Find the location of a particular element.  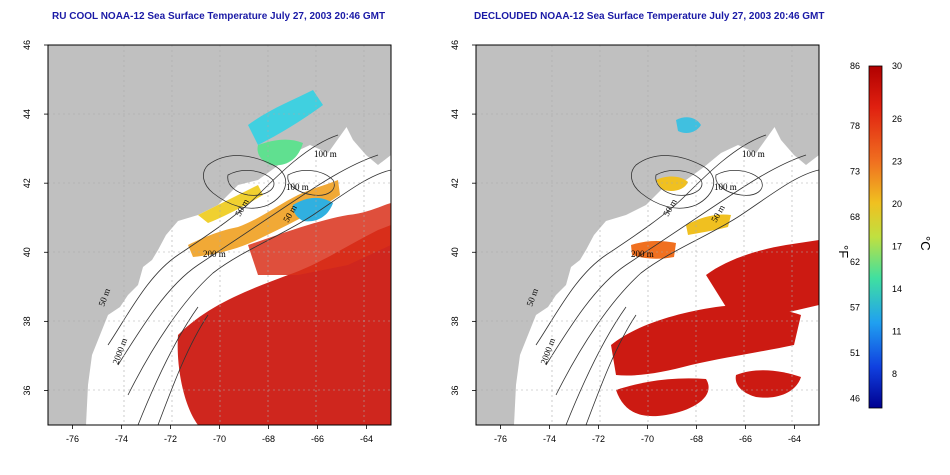

colorbar-fahrenheit-tick: 86 is located at coordinates (855, 66).